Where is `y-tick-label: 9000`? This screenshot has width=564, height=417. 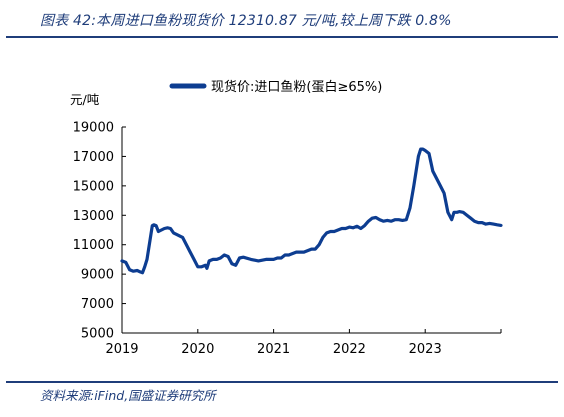 y-tick-label: 9000 is located at coordinates (97, 275).